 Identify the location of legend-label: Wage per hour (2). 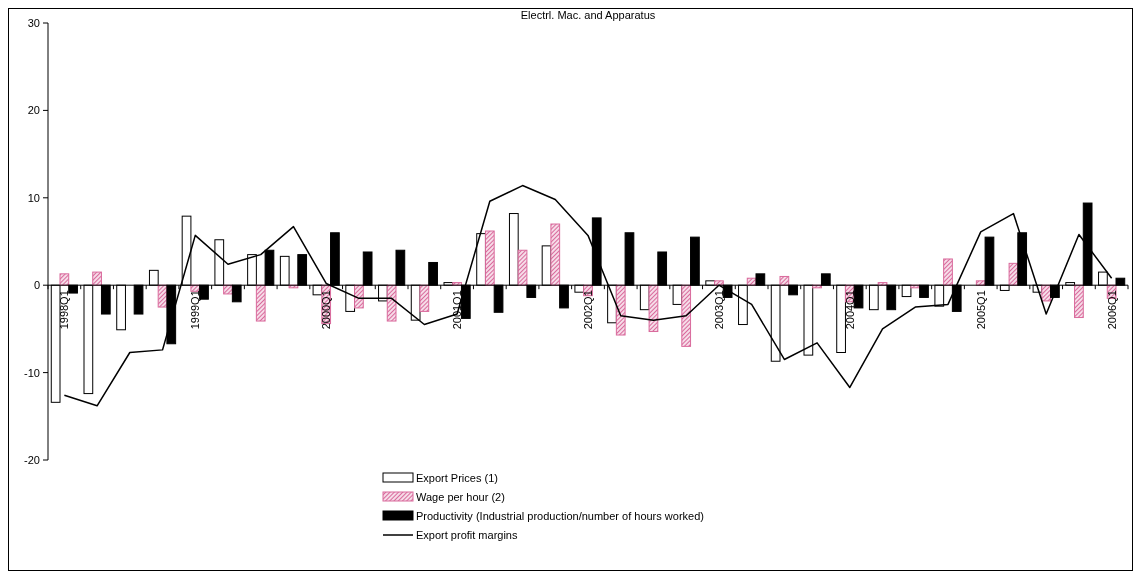
(460, 497).